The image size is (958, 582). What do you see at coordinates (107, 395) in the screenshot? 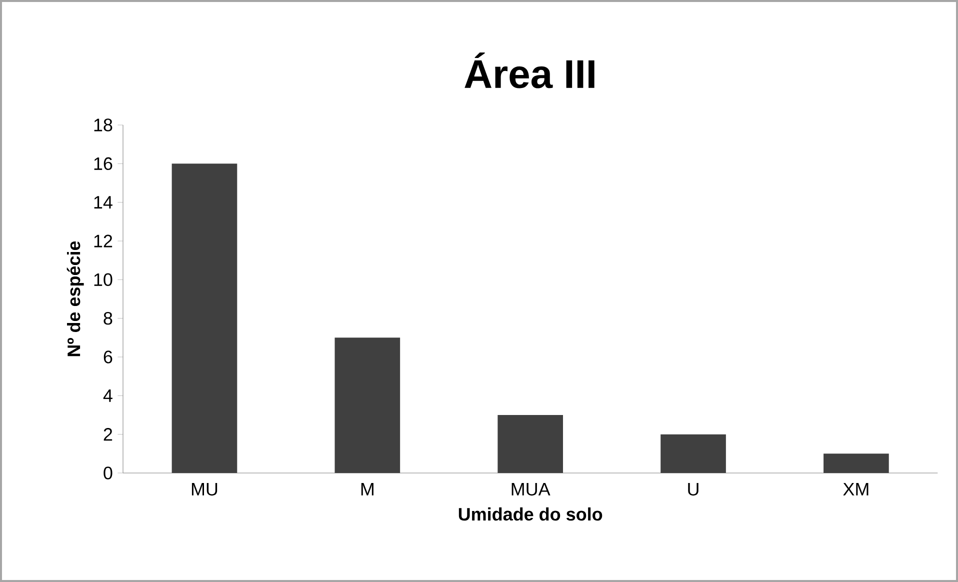
I see `y-tick-label: 4` at bounding box center [107, 395].